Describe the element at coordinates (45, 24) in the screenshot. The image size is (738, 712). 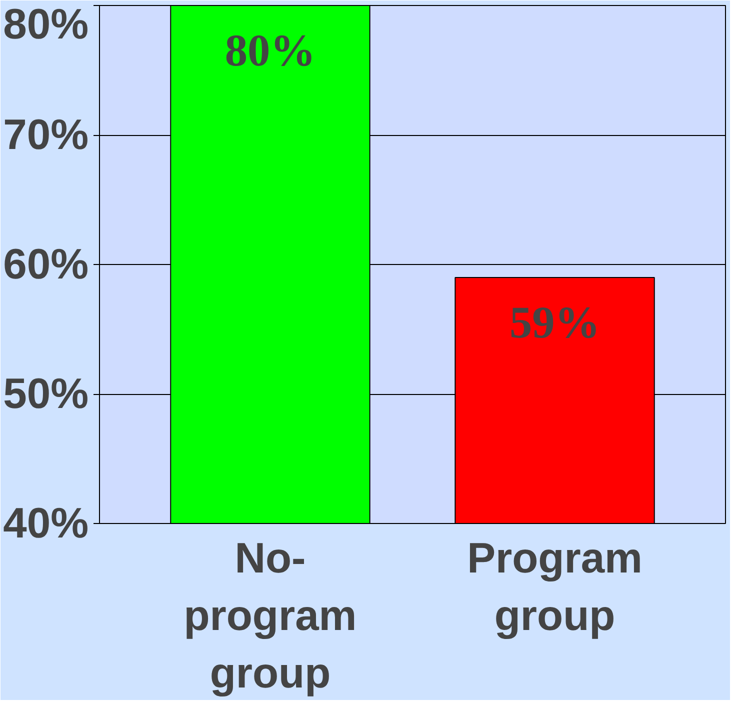
I see `y-tick-label: 80%` at that location.